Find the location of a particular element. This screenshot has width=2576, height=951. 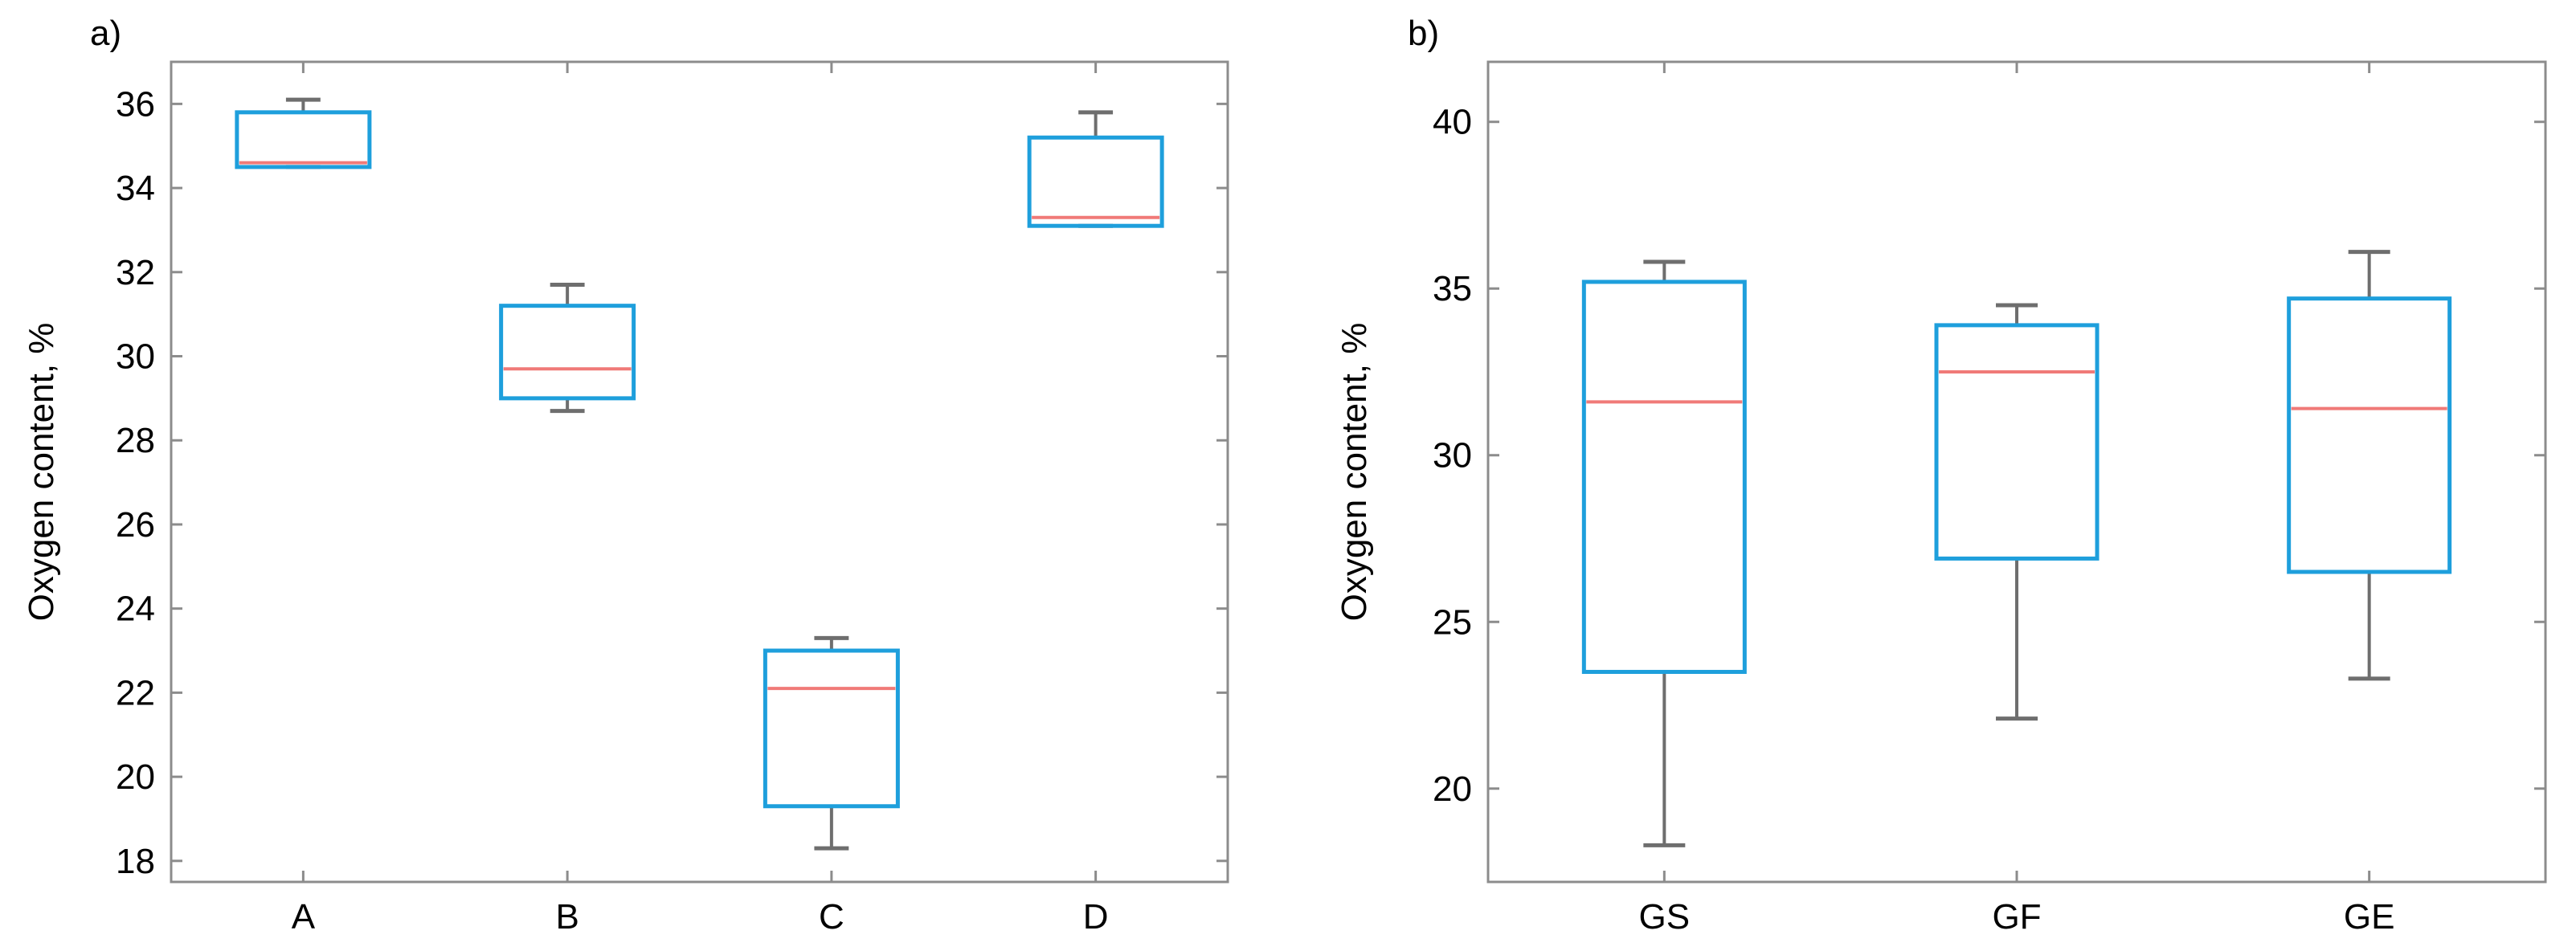

box-B is located at coordinates (567, 352).